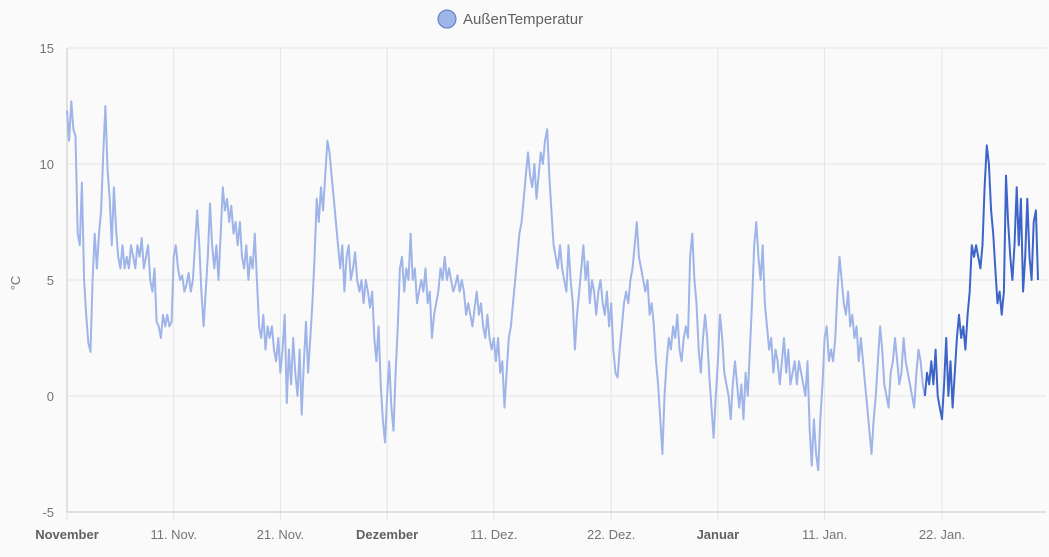 The width and height of the screenshot is (1049, 557). I want to click on x-tick-label: 11. Nov., so click(173, 534).